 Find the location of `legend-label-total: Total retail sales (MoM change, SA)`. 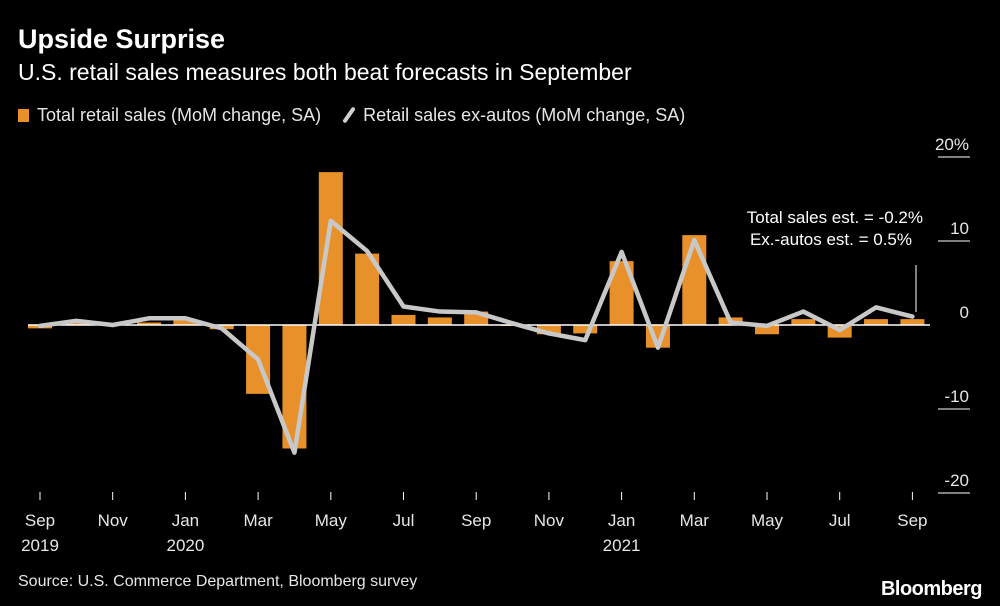

legend-label-total: Total retail sales (MoM change, SA) is located at coordinates (179, 114).